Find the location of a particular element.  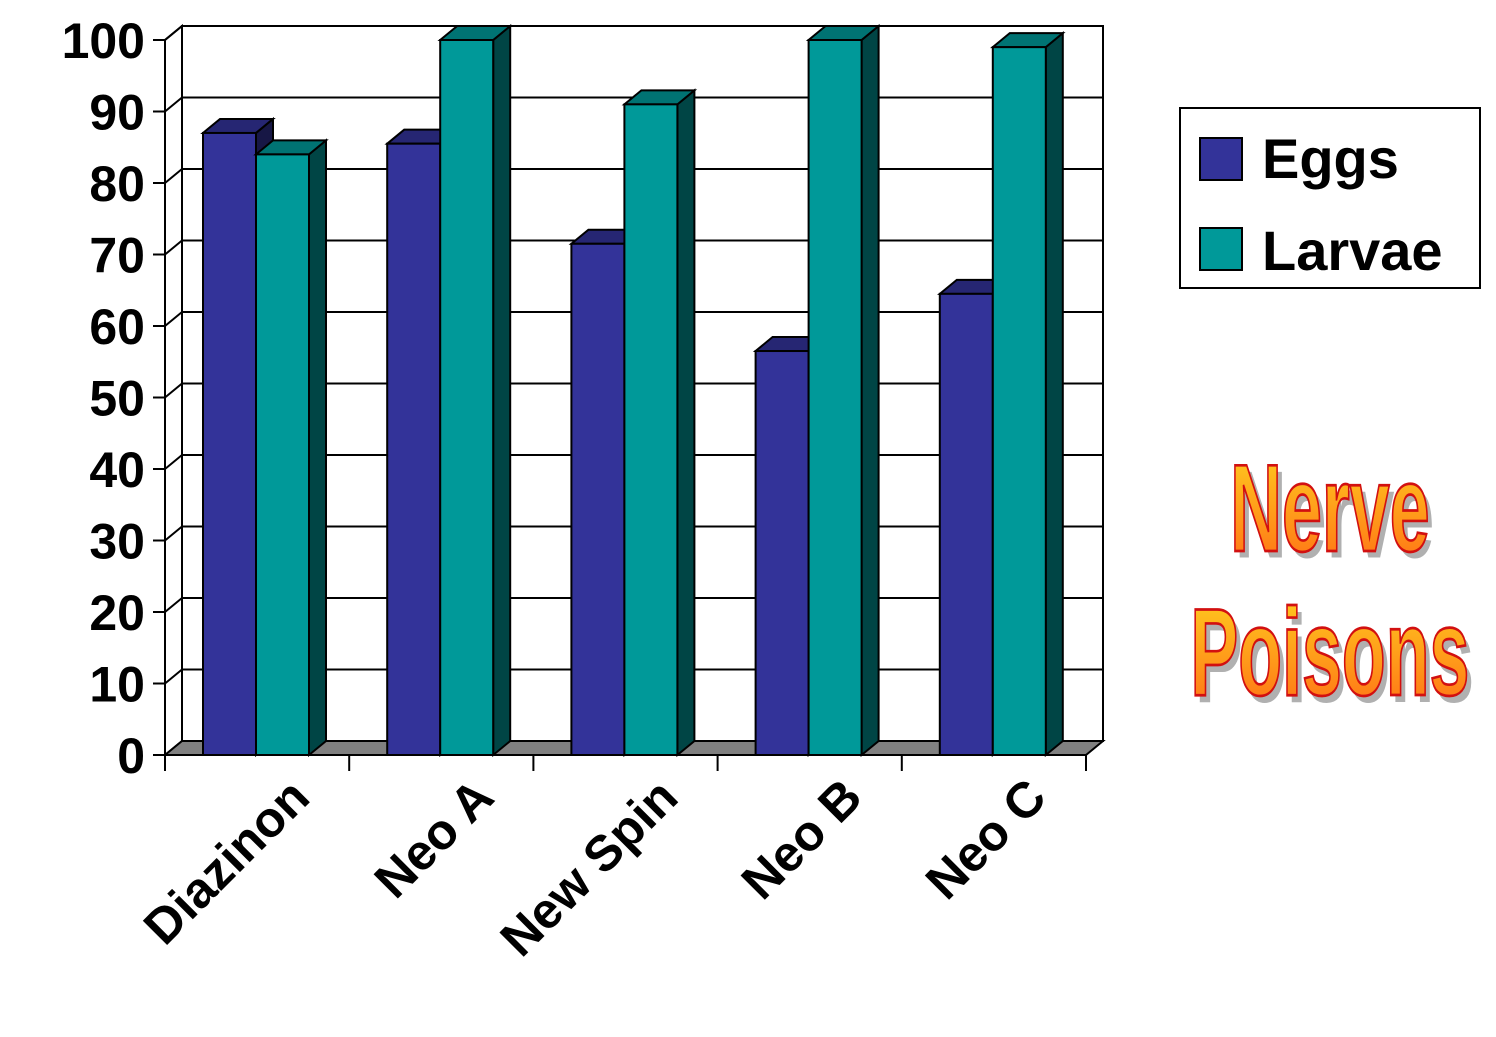

y-tick-label: 100 is located at coordinates (103, 41).